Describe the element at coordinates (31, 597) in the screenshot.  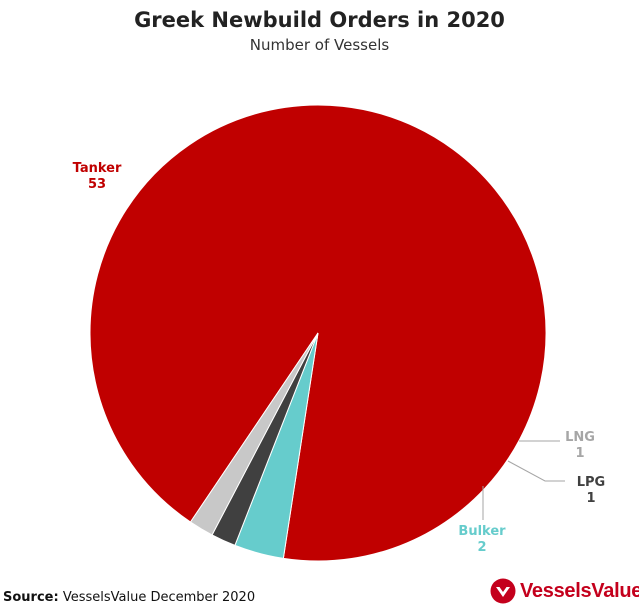
I see `source-label: Source:` at that location.